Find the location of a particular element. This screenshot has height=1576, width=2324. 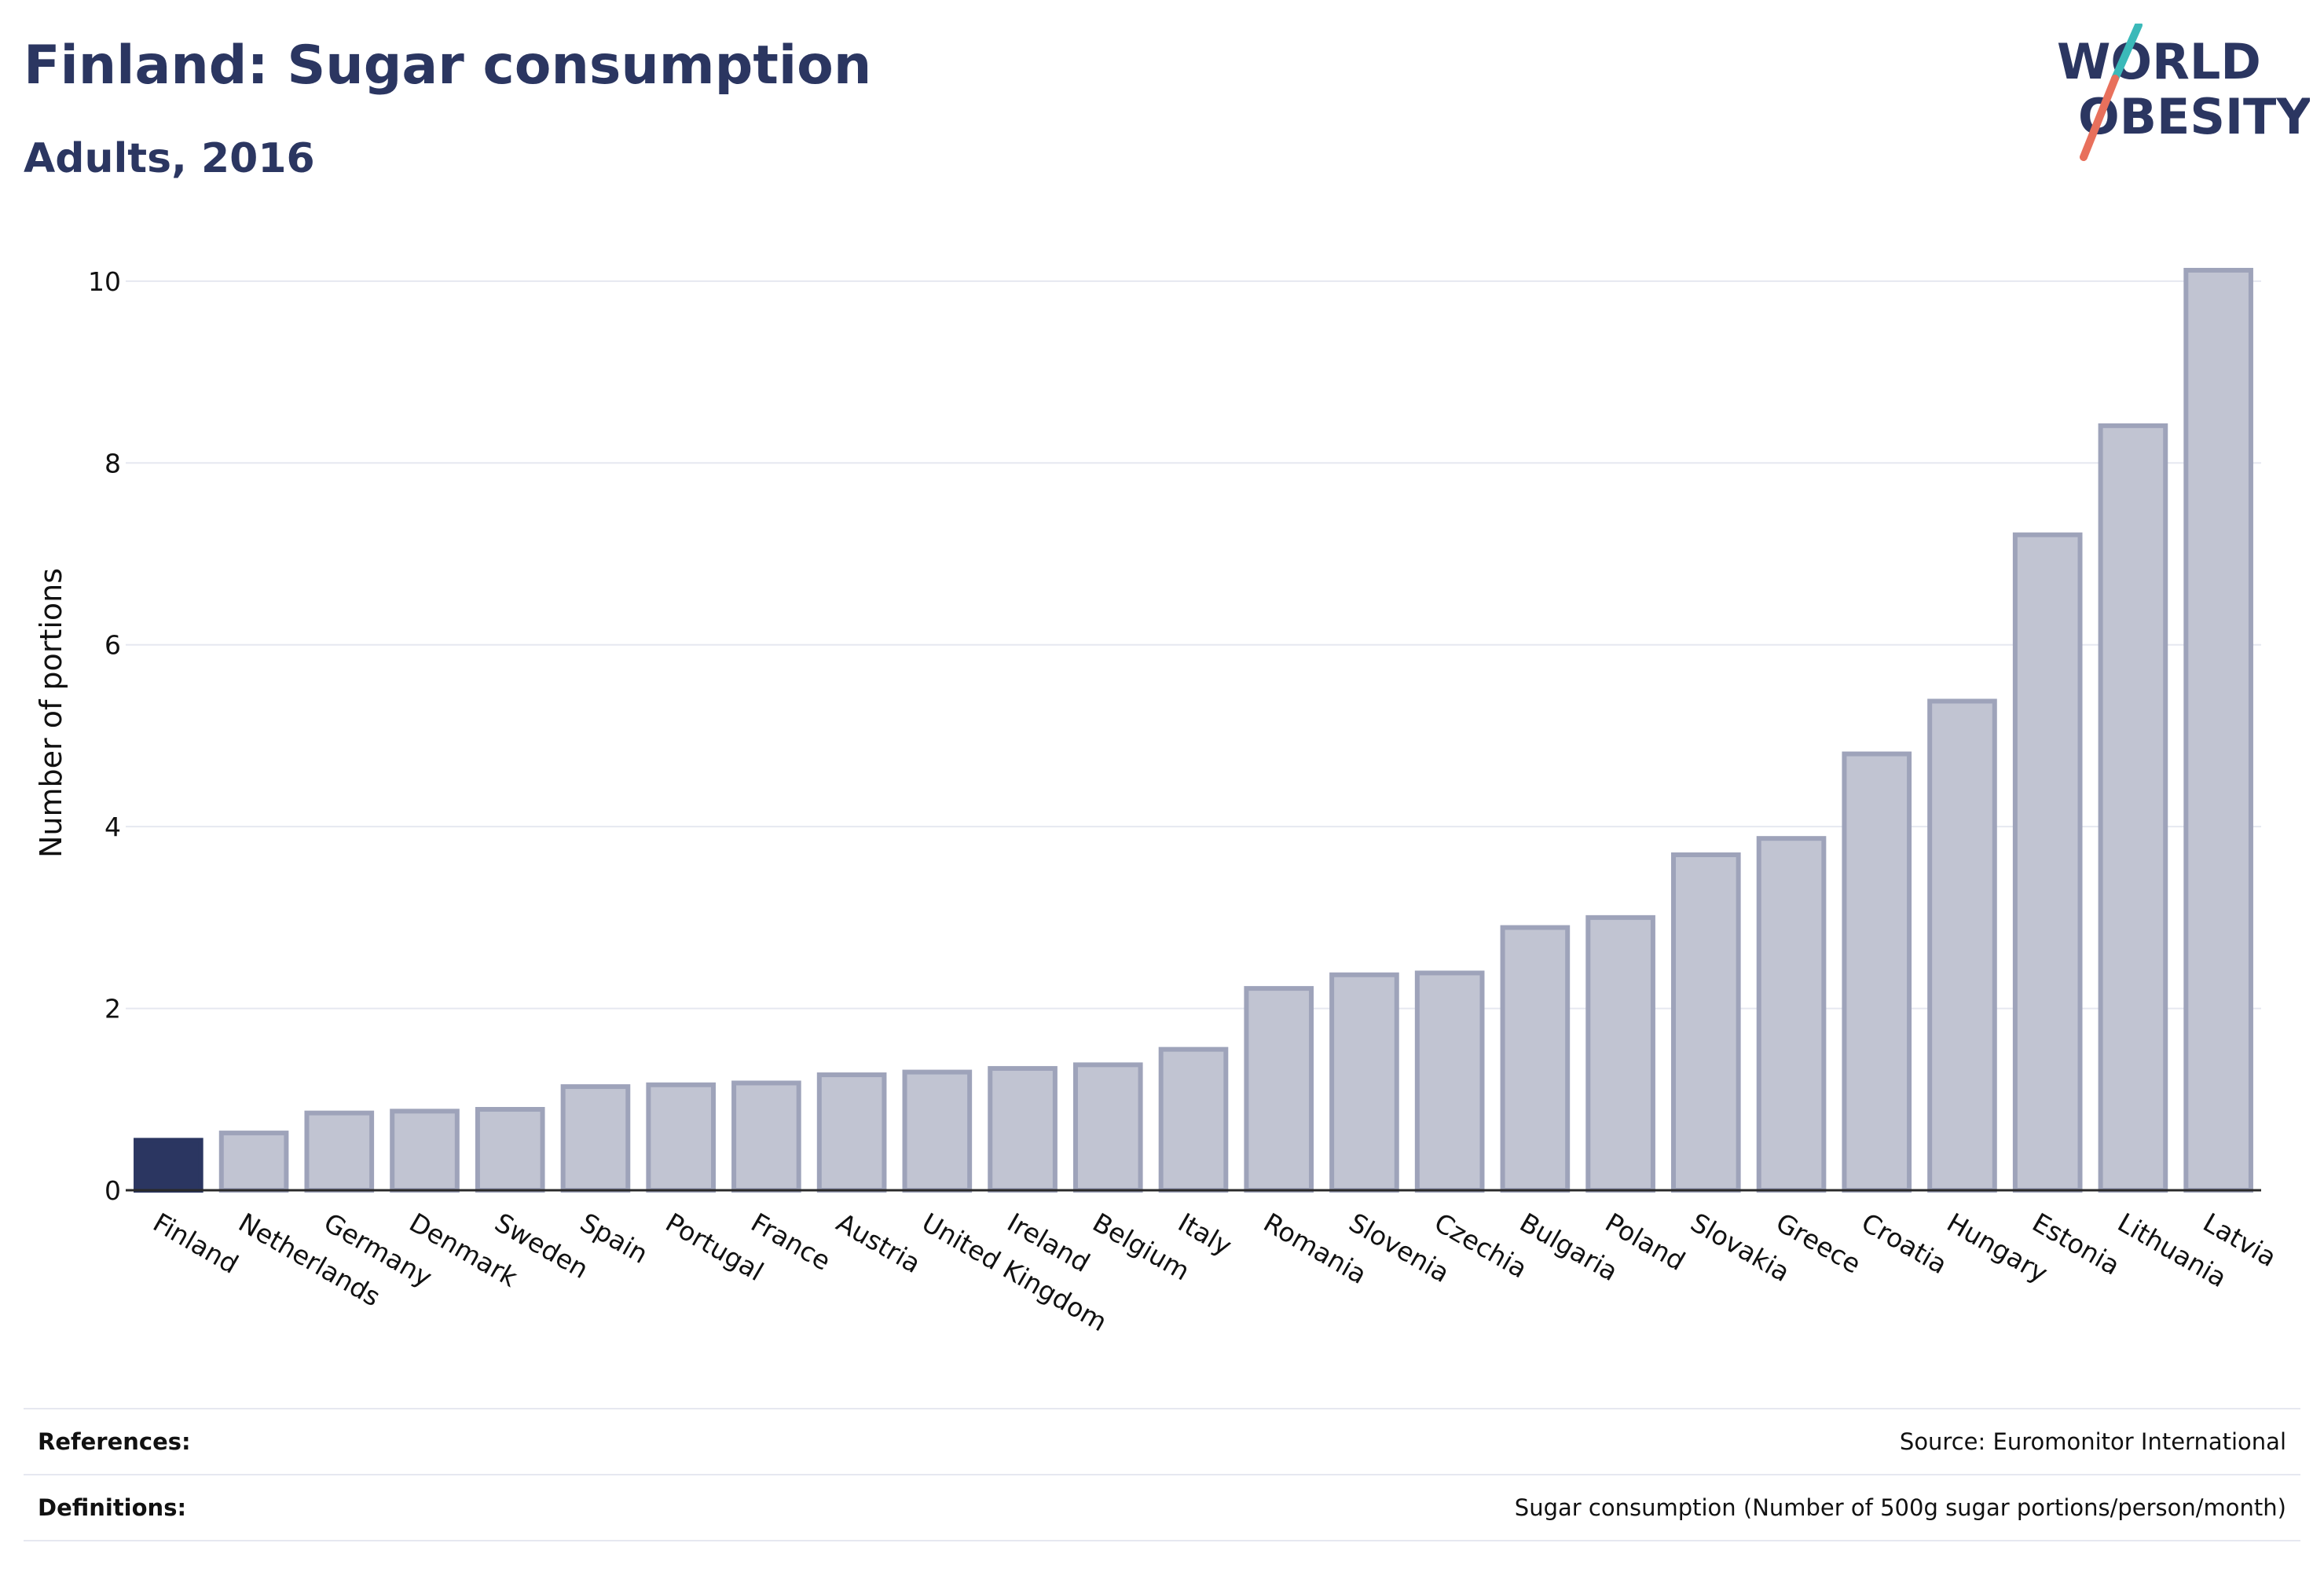

x-tick-label: Portugal is located at coordinates (715, 1247).